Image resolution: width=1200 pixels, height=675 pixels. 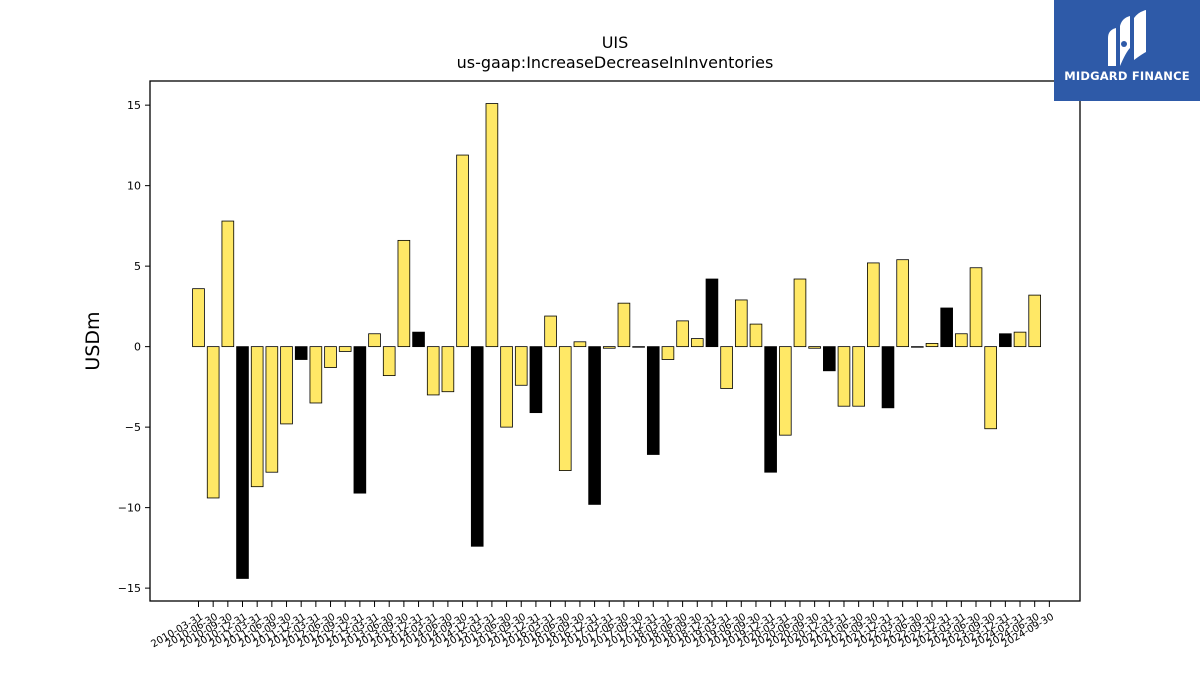 What do you see at coordinates (129, 588) in the screenshot?
I see `y-tick-label: −15` at bounding box center [129, 588].